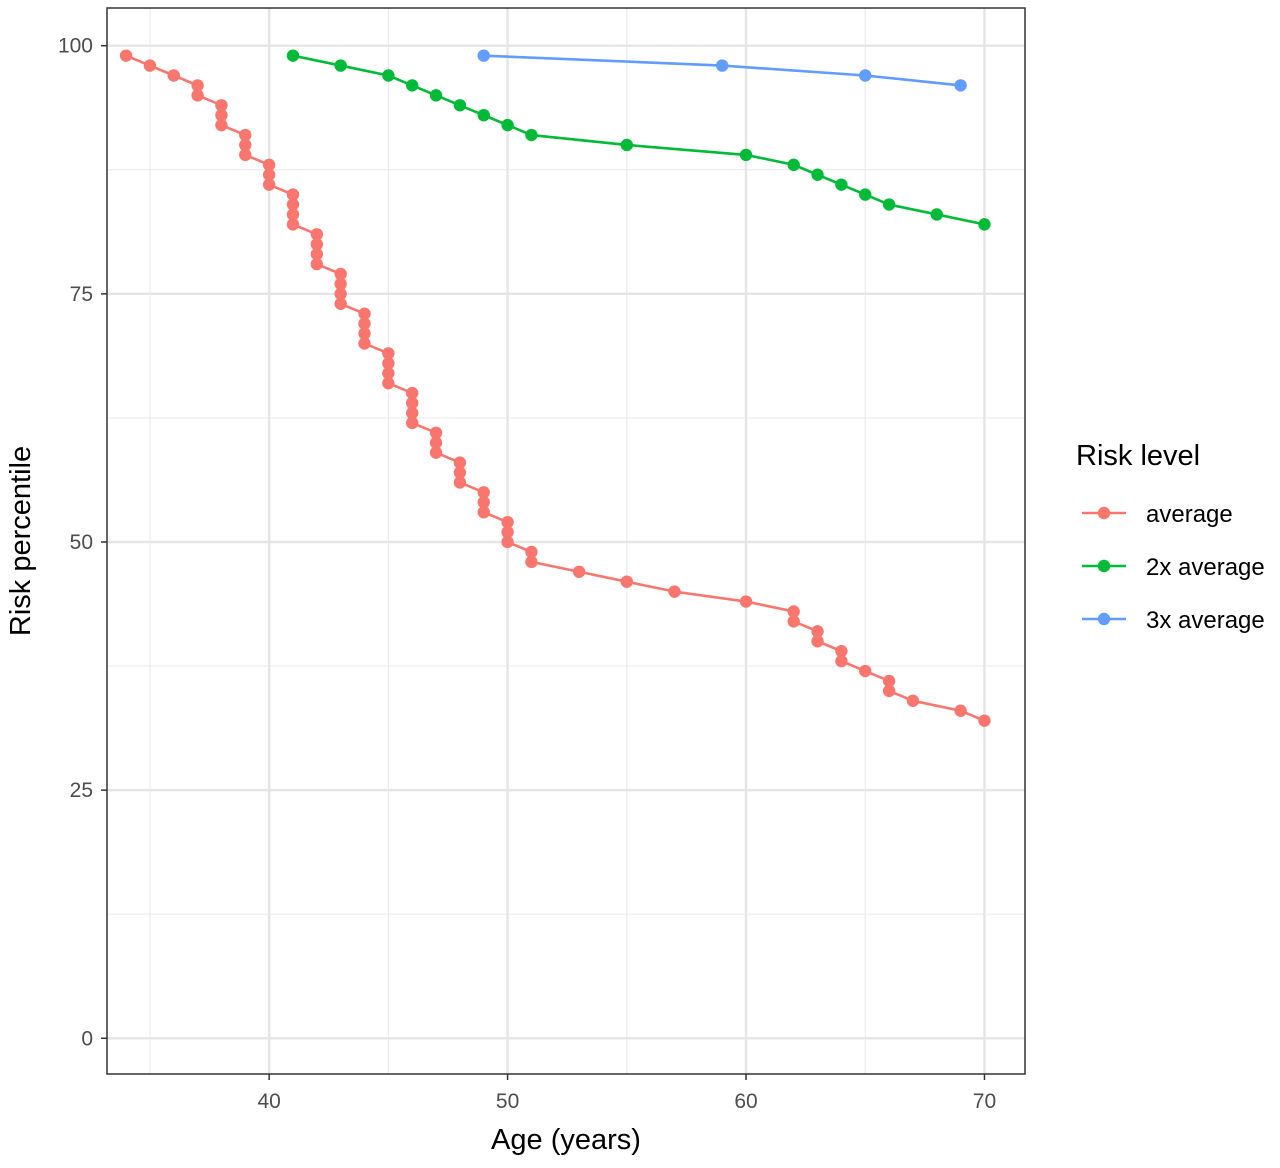  I want to click on x-tick-label: 60, so click(745, 1101).